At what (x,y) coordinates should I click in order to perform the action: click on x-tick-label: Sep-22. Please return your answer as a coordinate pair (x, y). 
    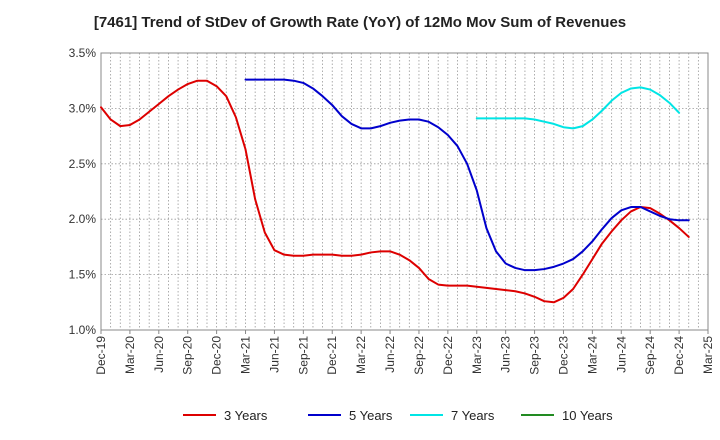
    Looking at the image, I should click on (419, 355).